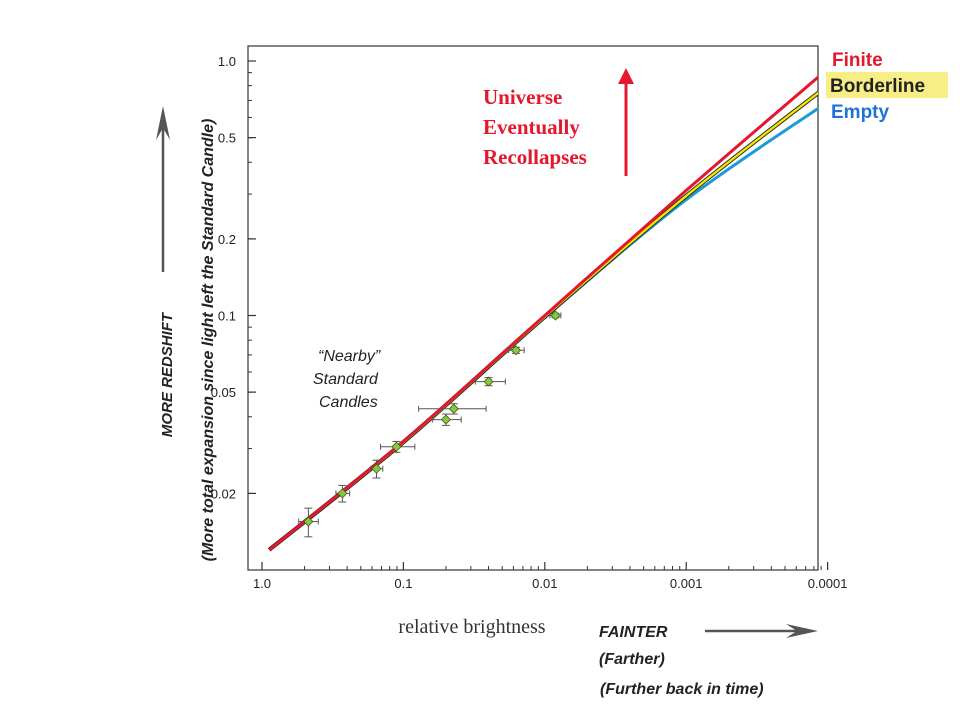  I want to click on y-tick-label: 0.05, so click(223, 392).